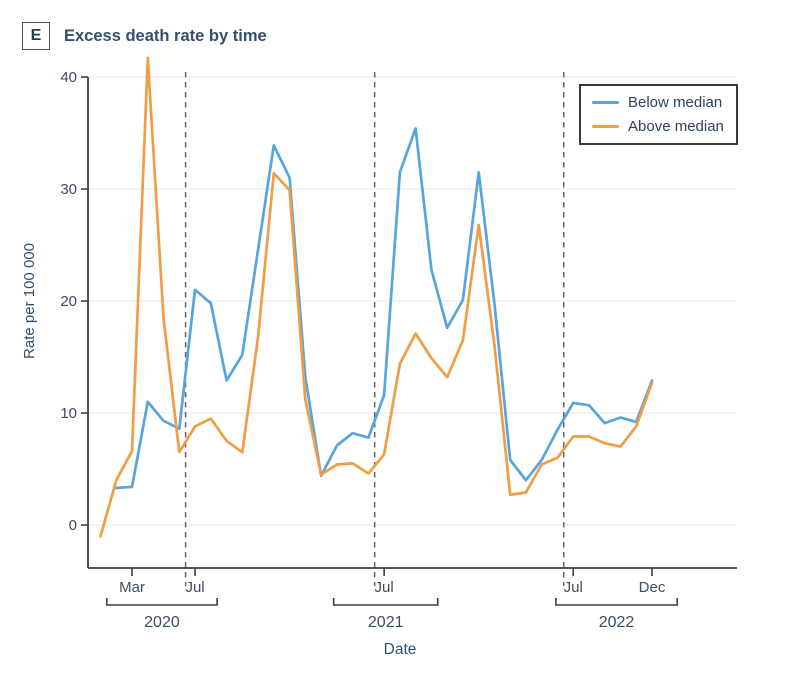 The height and width of the screenshot is (674, 800). Describe the element at coordinates (400, 649) in the screenshot. I see `x-axis-title: Date` at that location.